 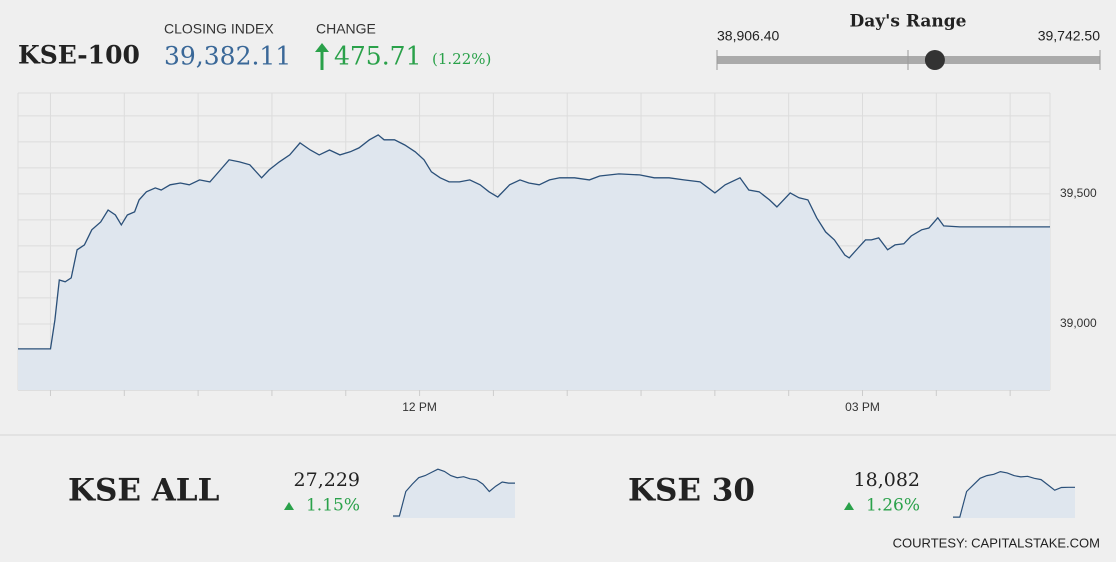 I want to click on x-tick-label: 12 PM, so click(x=419, y=407).